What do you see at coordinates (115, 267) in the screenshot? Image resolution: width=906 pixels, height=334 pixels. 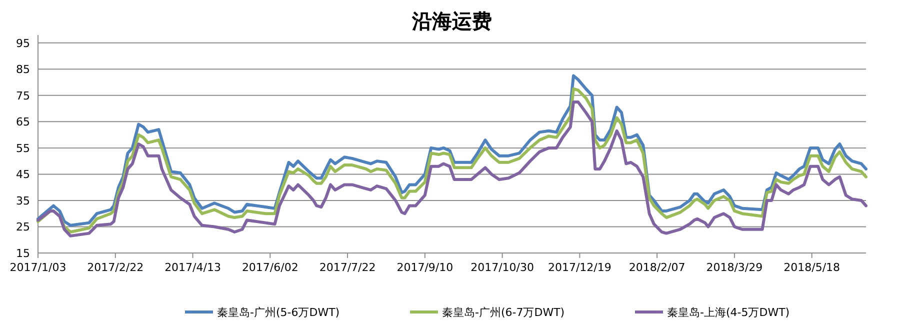 I see `x-tick-label: 2017/2/22` at bounding box center [115, 267].